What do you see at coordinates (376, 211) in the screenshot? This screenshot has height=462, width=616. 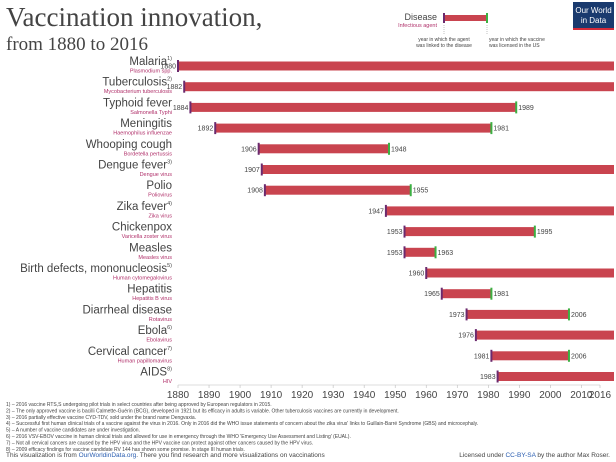 I see `start-label: 1947` at bounding box center [376, 211].